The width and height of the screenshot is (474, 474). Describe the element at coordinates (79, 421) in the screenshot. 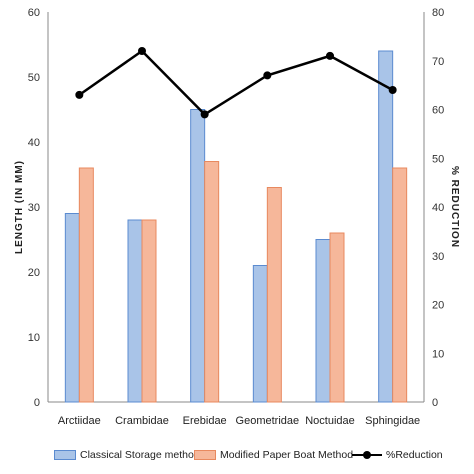

I see `x-tick-label: Arctiidae` at that location.